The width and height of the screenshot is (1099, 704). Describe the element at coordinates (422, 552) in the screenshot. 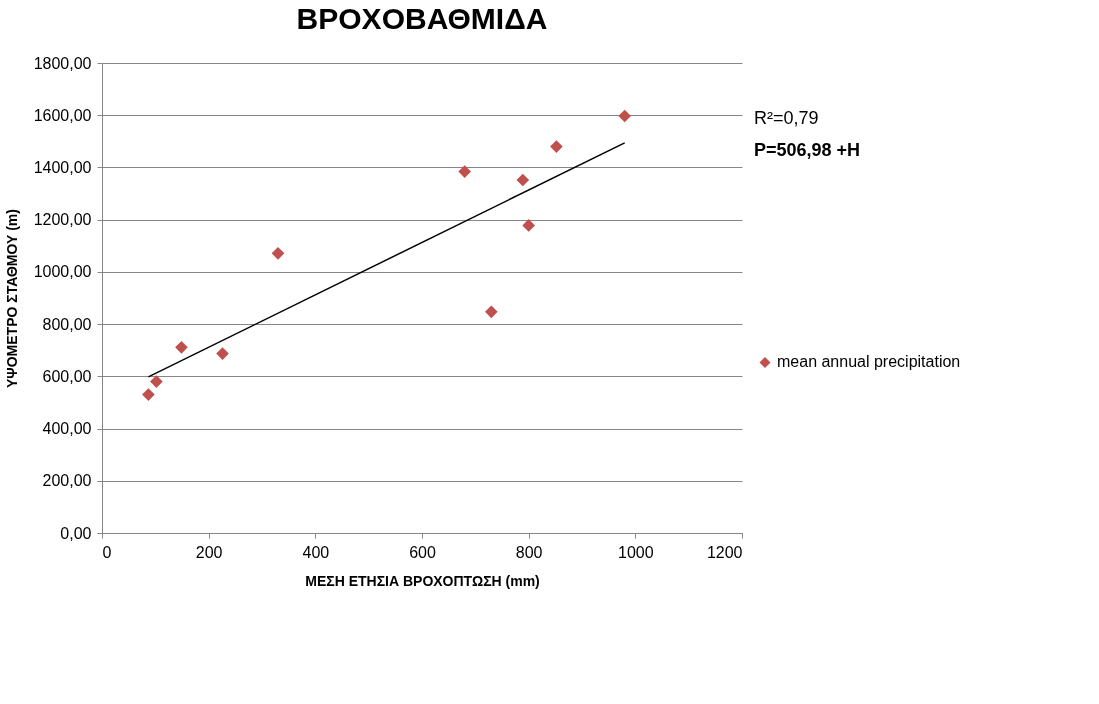

I see `x-tick-label: 600` at that location.